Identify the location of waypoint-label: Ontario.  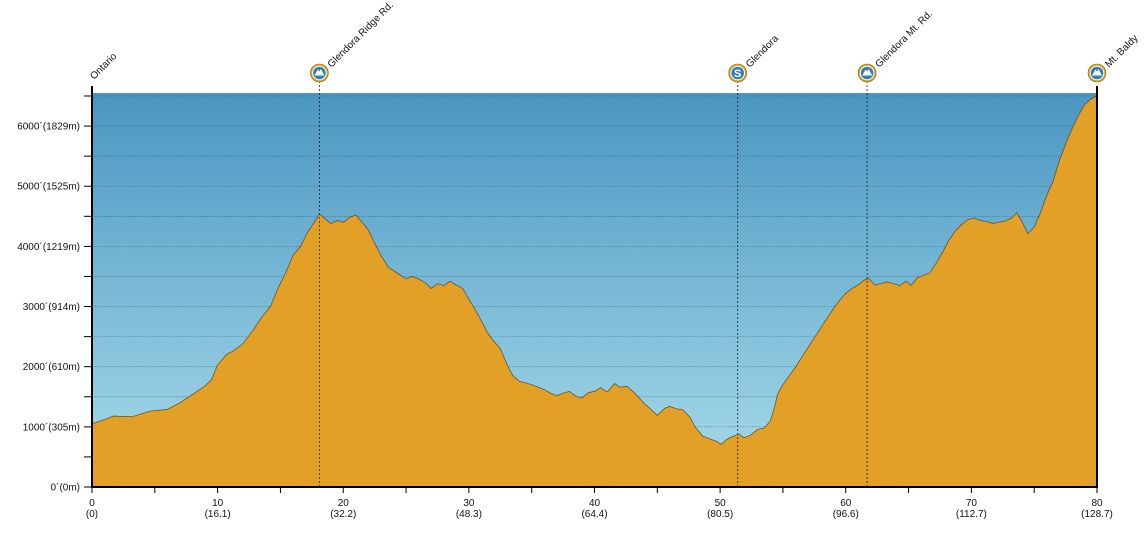
(103, 66).